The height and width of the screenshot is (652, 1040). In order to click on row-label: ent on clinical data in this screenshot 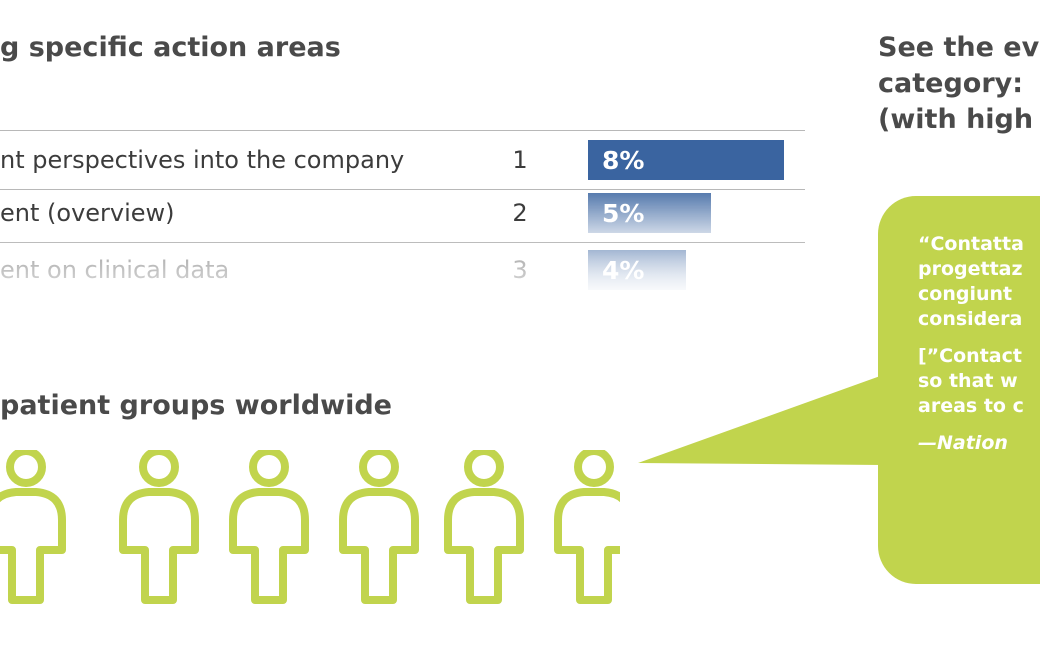, I will do `click(115, 270)`.